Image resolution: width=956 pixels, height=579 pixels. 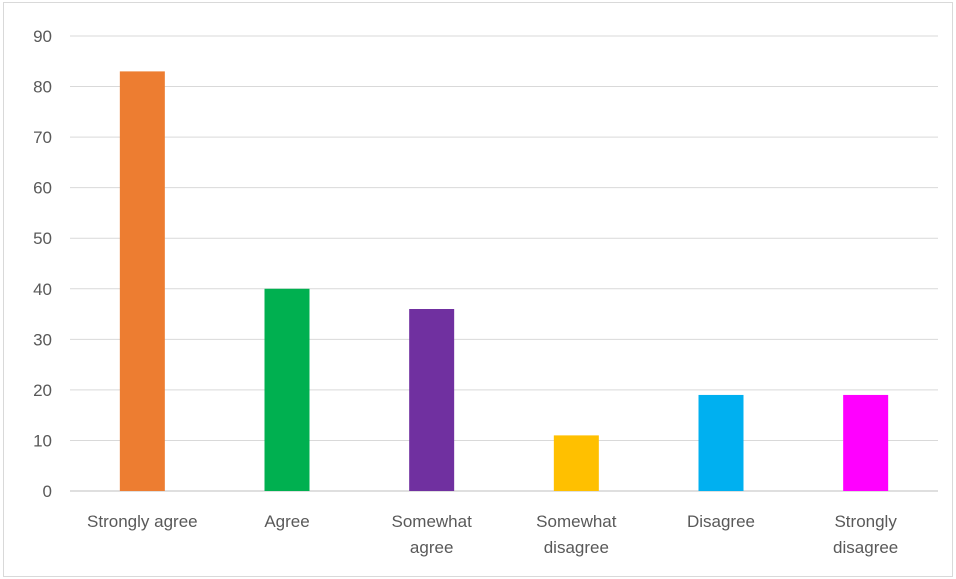 I want to click on y-tick-label: 60, so click(x=42, y=188).